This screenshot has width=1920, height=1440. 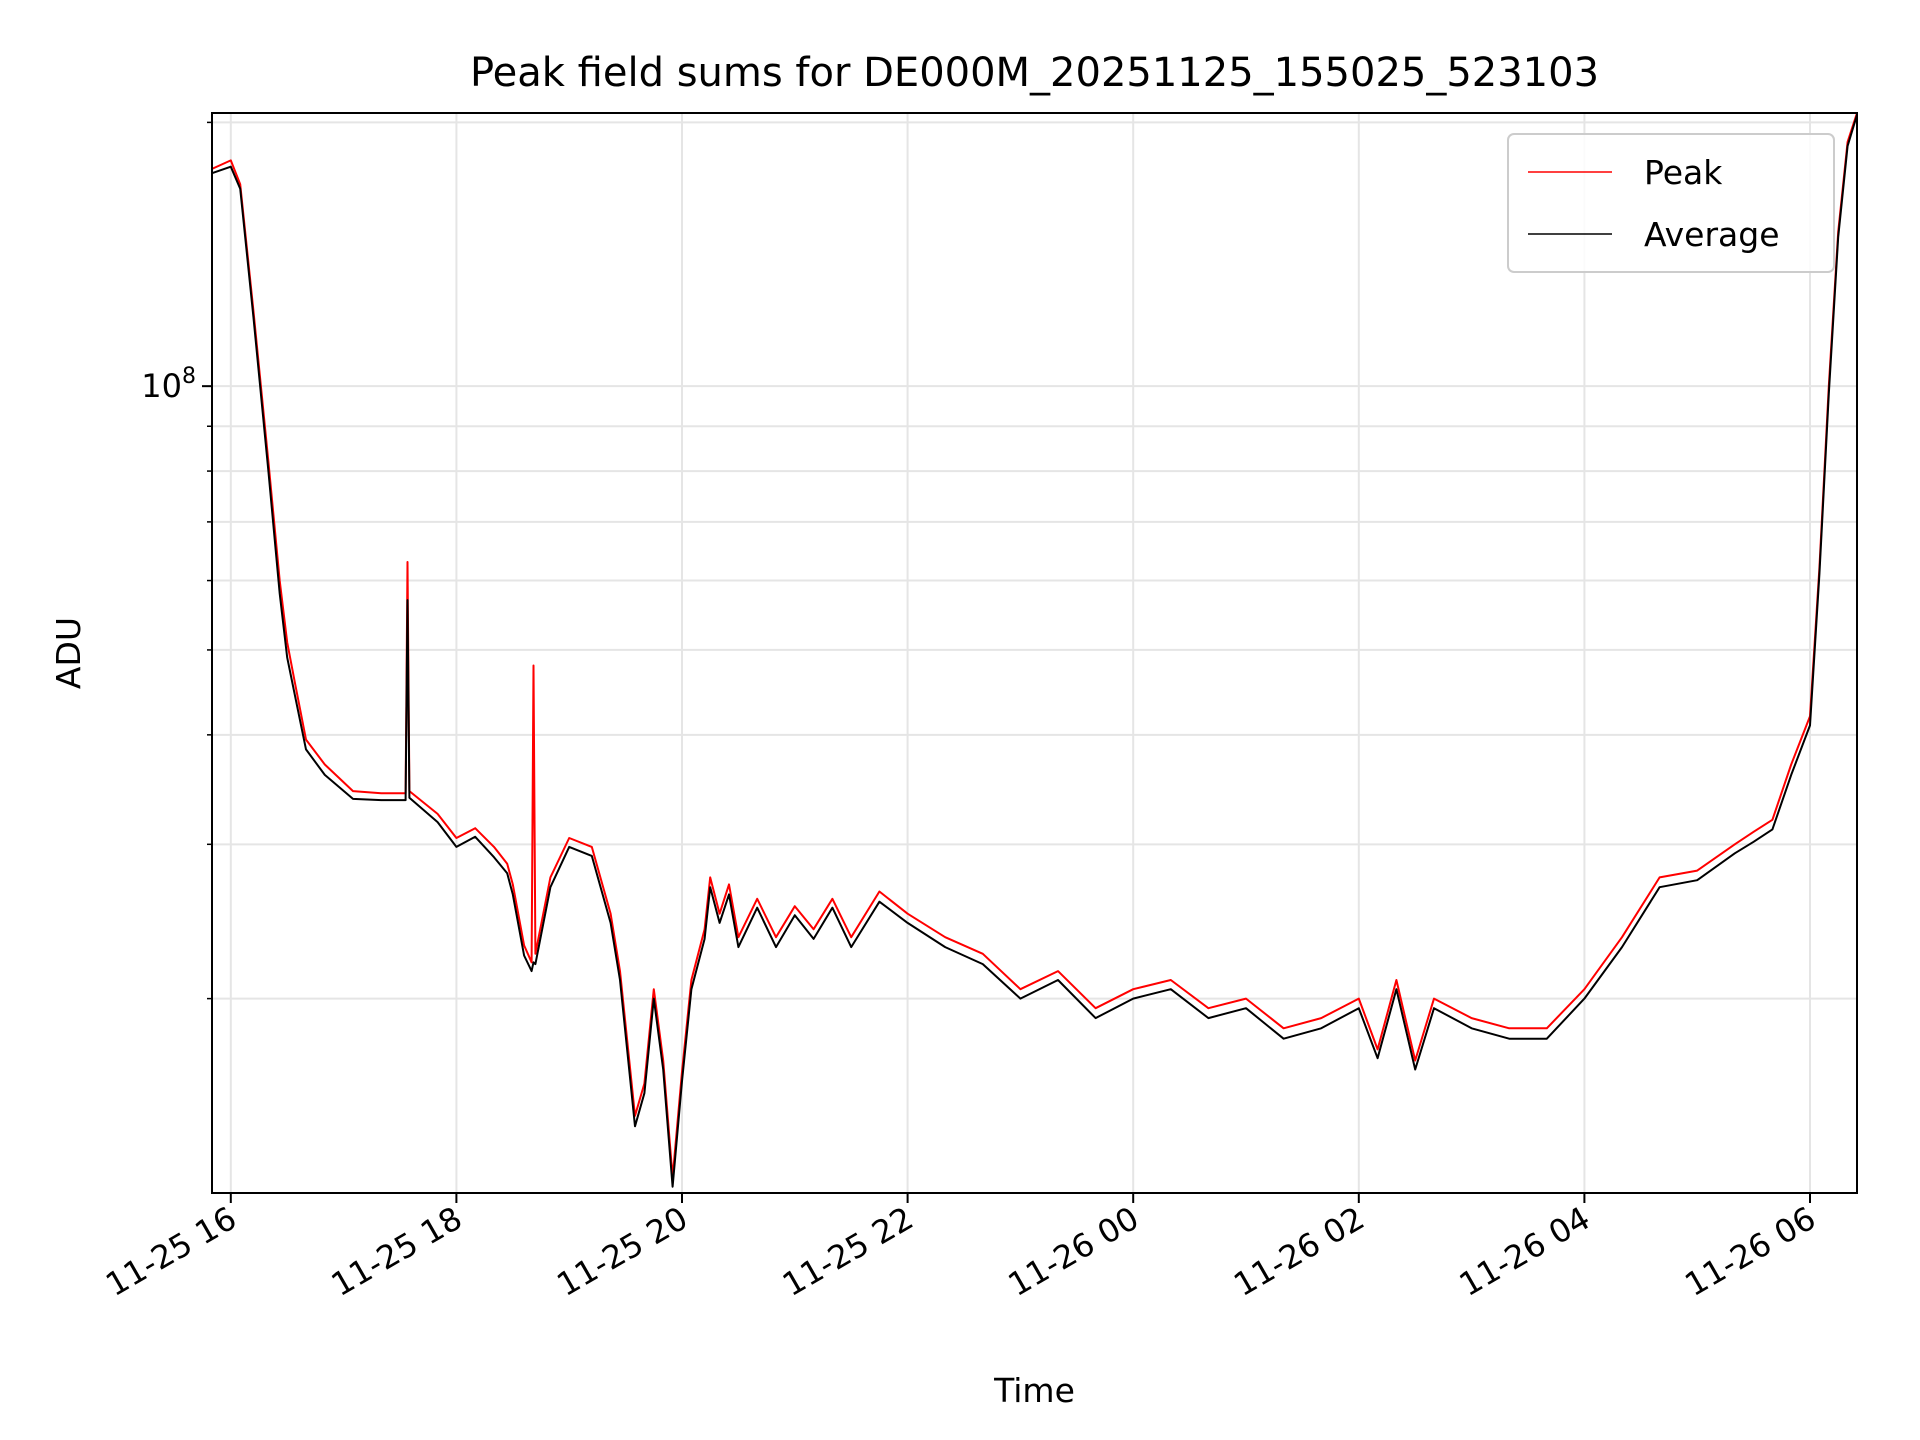 I want to click on legend-label-peak: Peak, so click(x=1683, y=172).